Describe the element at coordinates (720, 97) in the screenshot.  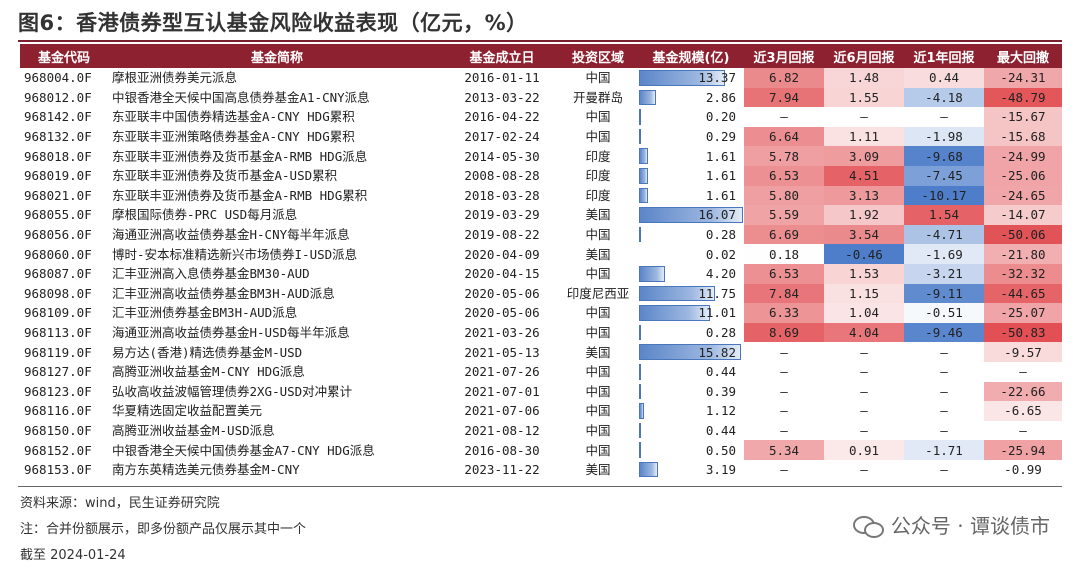
I see `size-value: 2.86` at that location.